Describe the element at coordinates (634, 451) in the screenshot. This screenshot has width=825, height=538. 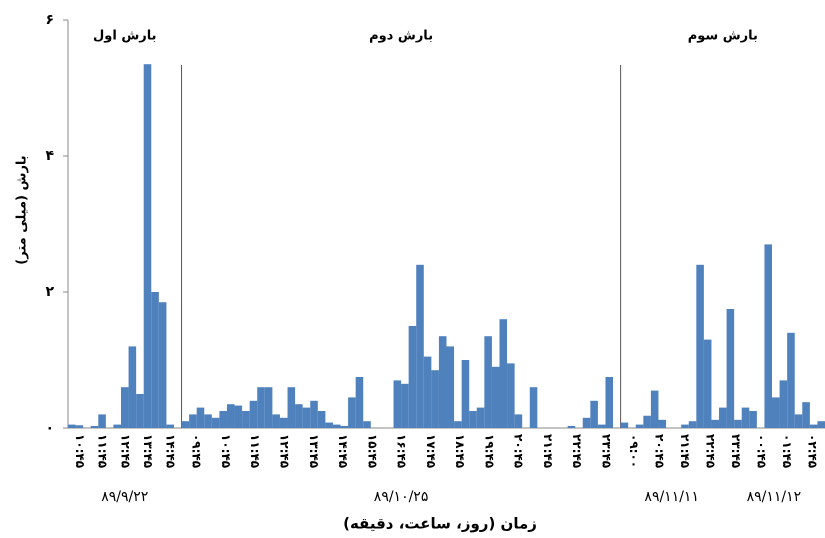
I see `x-tick-label: ۰۹:۰۰` at that location.